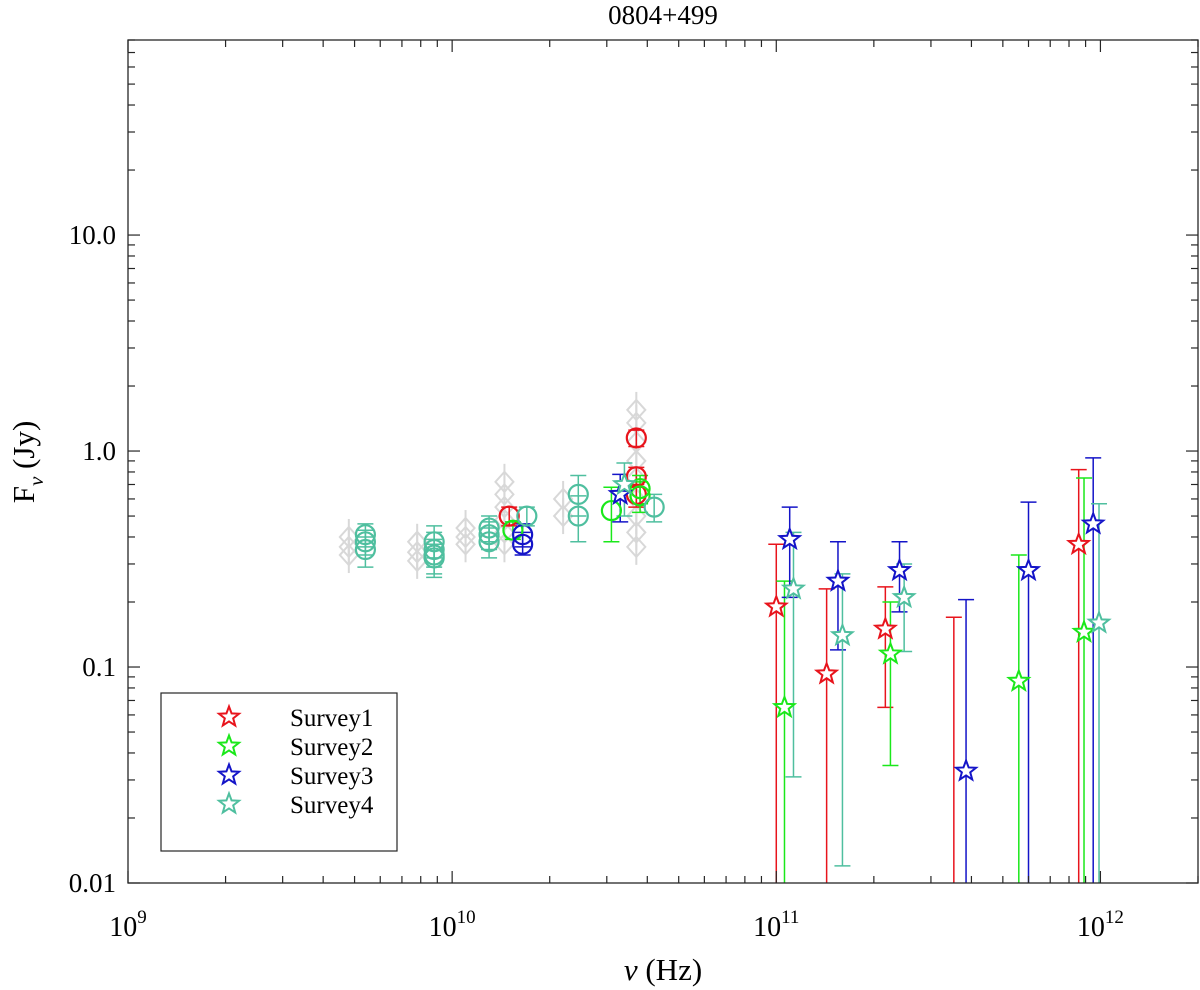 The image size is (1200, 990). Describe the element at coordinates (92, 235) in the screenshot. I see `y-tick-label: 10.0` at that location.